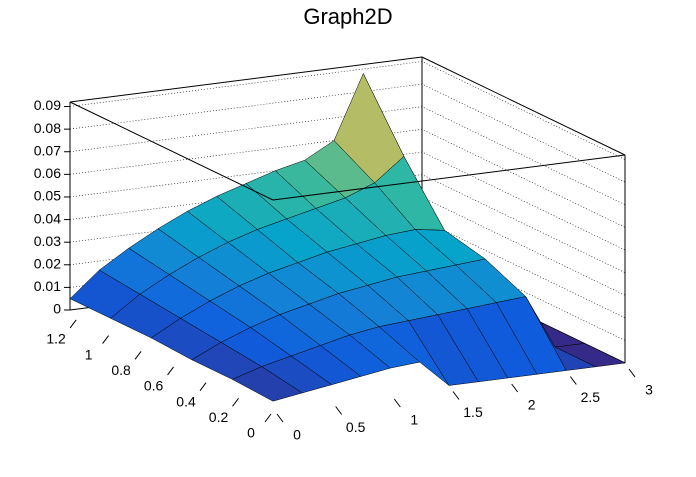  I want to click on y-tick-label: 0.6, so click(154, 386).